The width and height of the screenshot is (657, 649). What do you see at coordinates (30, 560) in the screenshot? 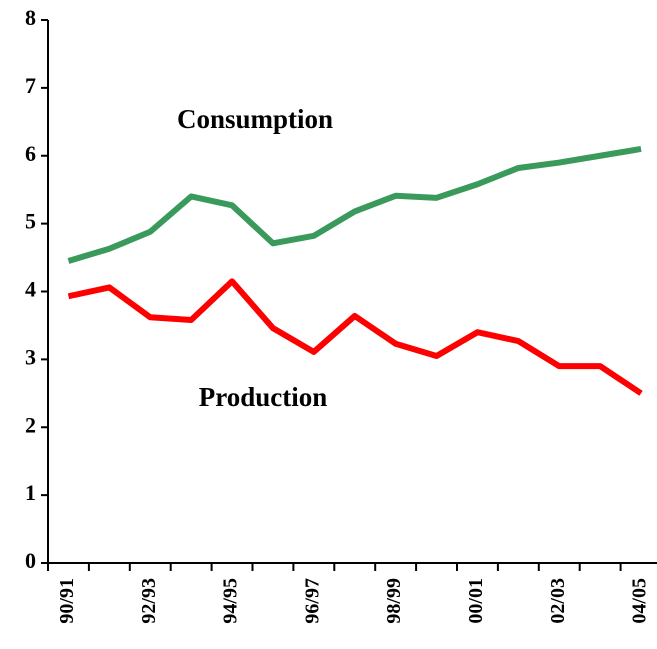
I see `y-tick-label: 0` at bounding box center [30, 560].